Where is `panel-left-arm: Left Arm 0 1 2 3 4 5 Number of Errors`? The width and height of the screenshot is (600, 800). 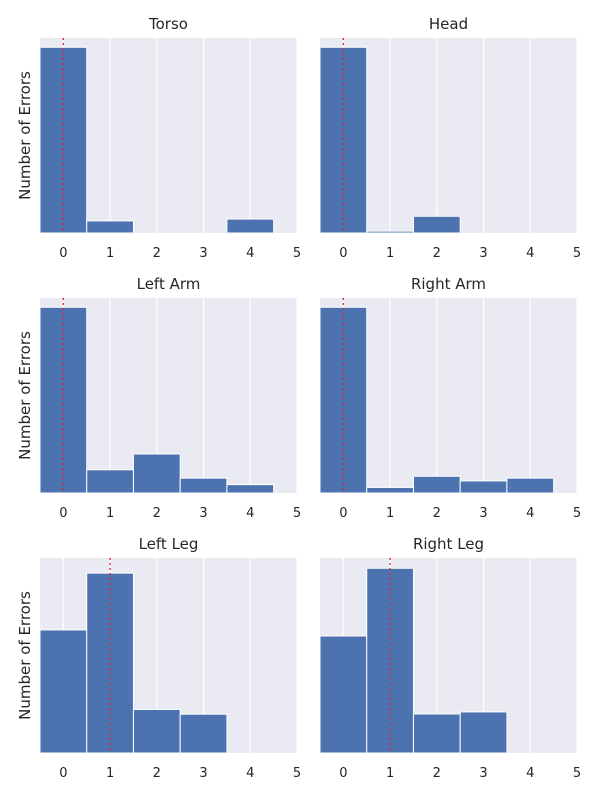
panel-left-arm: Left Arm 0 1 2 3 4 5 Number of Errors is located at coordinates (158, 398).